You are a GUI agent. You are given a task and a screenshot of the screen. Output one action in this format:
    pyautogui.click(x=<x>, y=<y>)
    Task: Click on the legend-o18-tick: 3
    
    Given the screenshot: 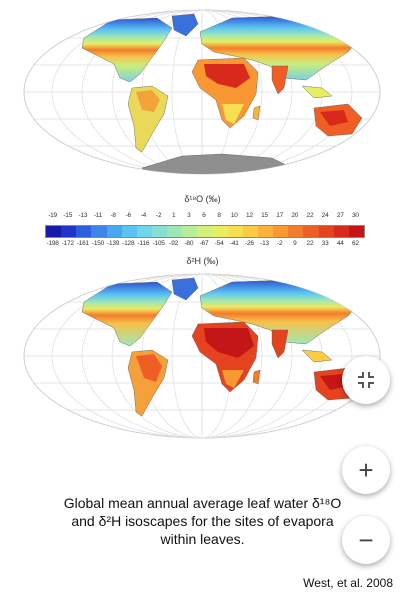 What is the action you would take?
    pyautogui.click(x=189, y=215)
    